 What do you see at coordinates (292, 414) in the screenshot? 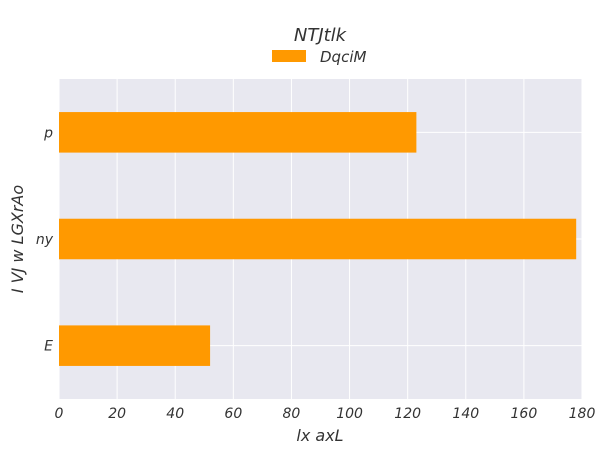
I see `x-tick-label: 80` at bounding box center [292, 414].